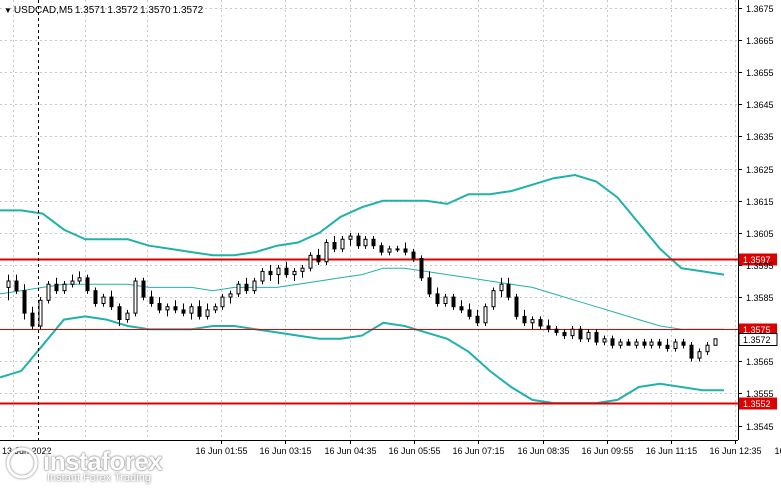 Image resolution: width=781 pixels, height=489 pixels. Describe the element at coordinates (760, 73) in the screenshot. I see `y-tick-label: 1.3655` at that location.